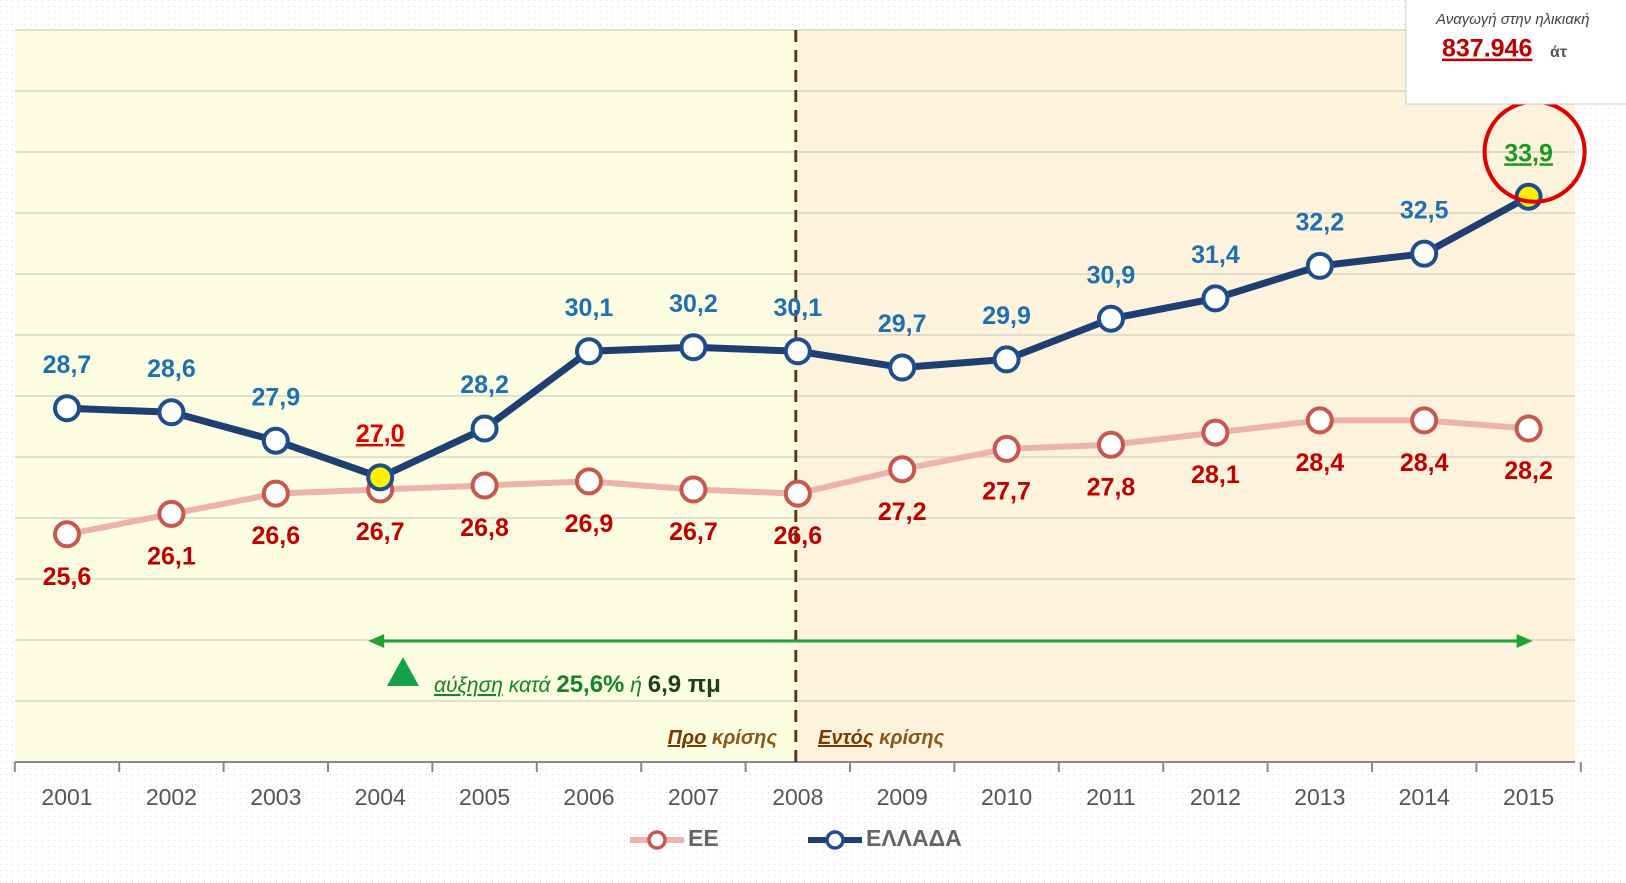  I want to click on legend-label: ΕΕ, so click(703, 838).